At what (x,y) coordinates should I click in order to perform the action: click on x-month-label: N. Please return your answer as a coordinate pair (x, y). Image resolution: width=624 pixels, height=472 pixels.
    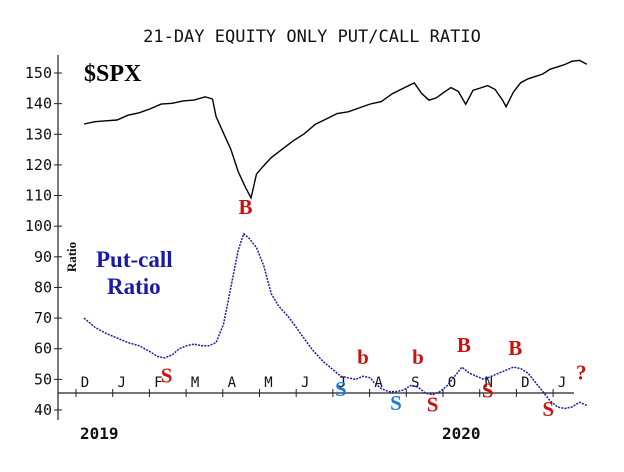
    Looking at the image, I should click on (488, 383).